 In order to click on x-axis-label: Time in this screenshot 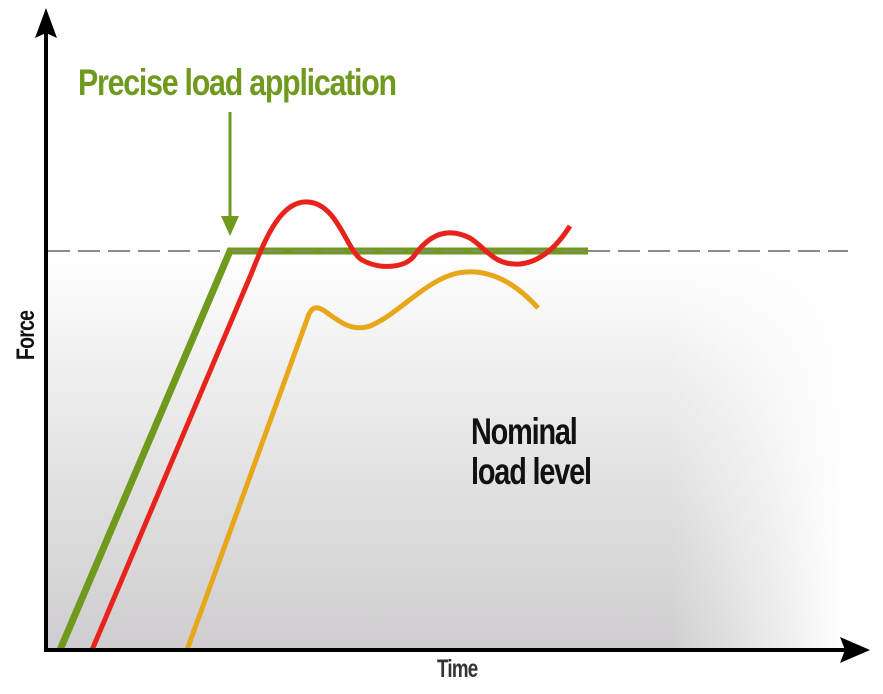, I will do `click(457, 669)`.